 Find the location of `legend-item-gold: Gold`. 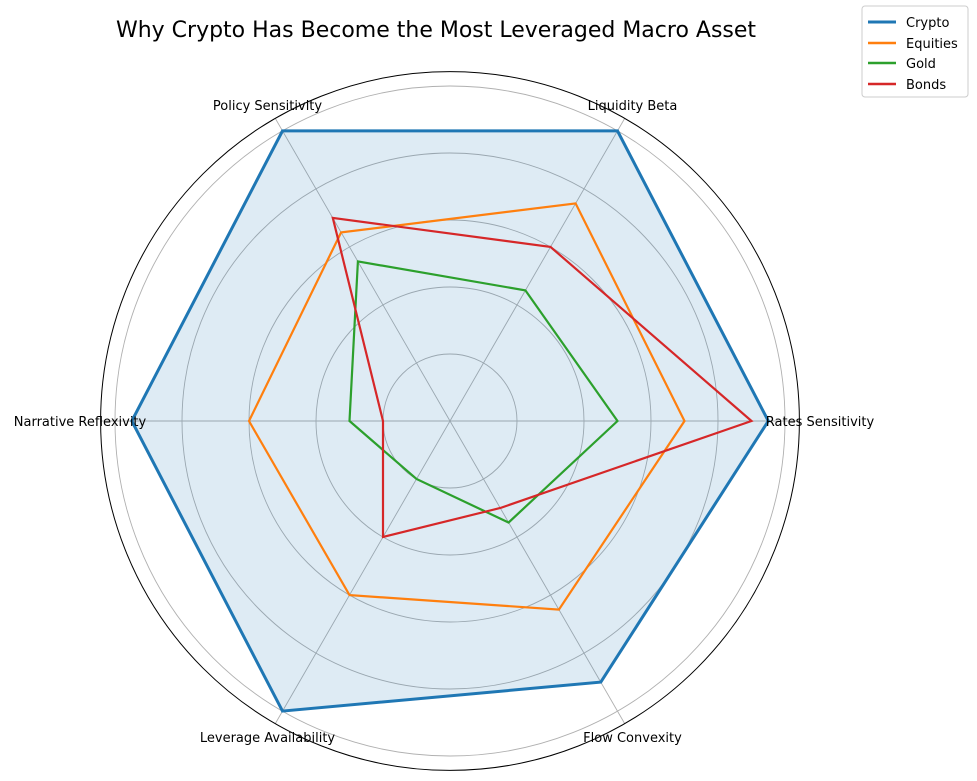

legend-item-gold: Gold is located at coordinates (902, 64).